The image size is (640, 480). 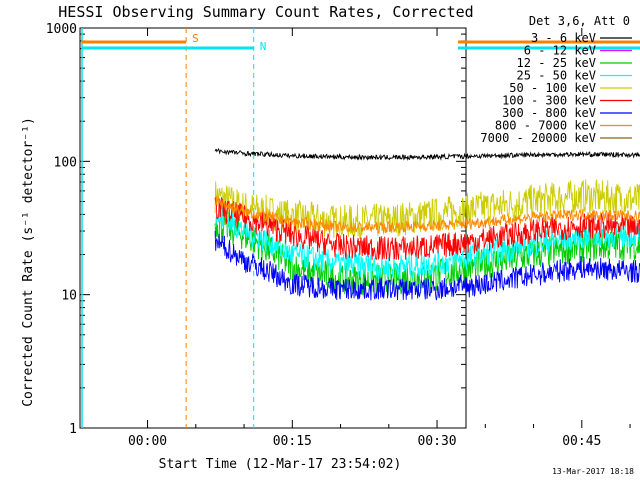 What do you see at coordinates (556, 76) in the screenshot?
I see `legend-entry-label: 25 - 50 keV` at bounding box center [556, 76].